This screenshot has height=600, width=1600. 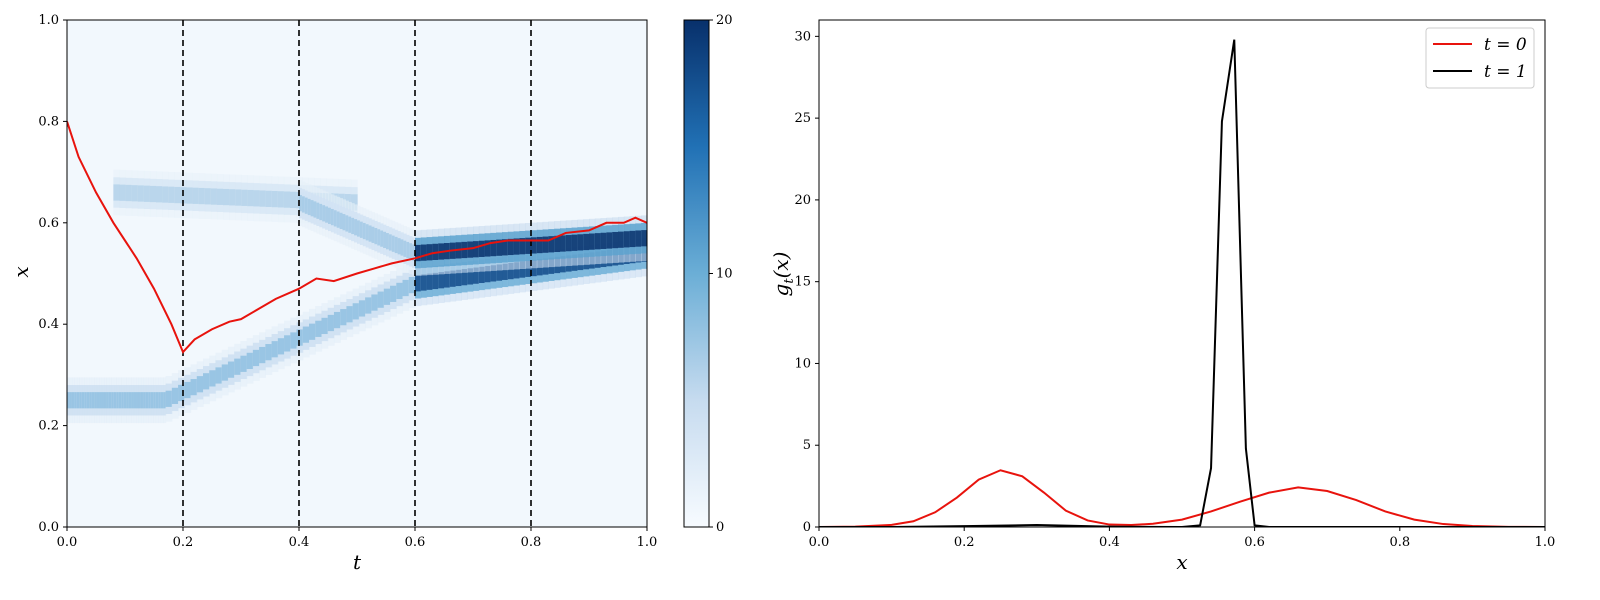 I want to click on density-y-label: gt(x), so click(x=783, y=274).